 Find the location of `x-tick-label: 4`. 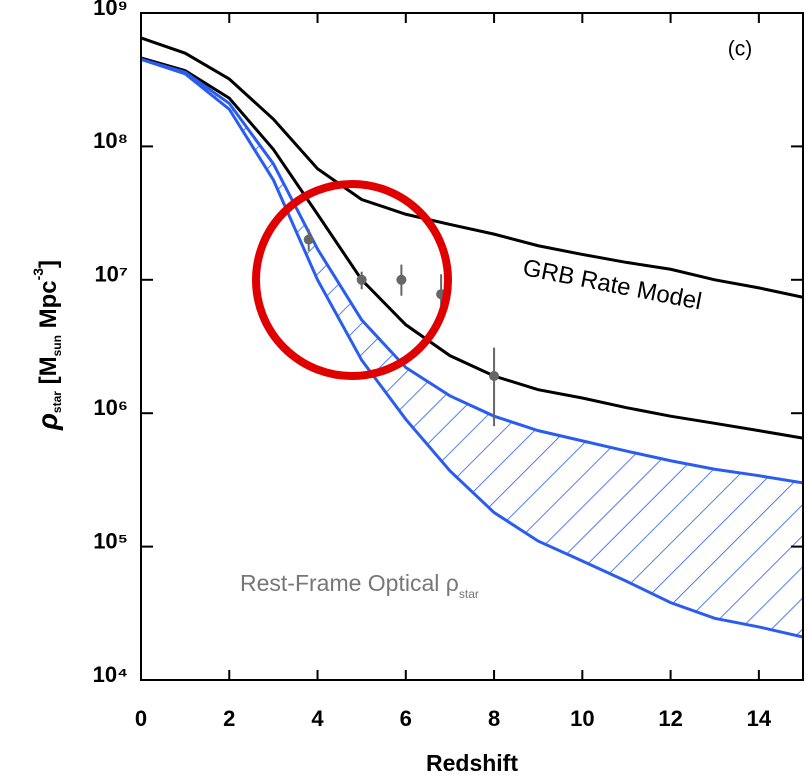

x-tick-label: 4 is located at coordinates (317, 718).